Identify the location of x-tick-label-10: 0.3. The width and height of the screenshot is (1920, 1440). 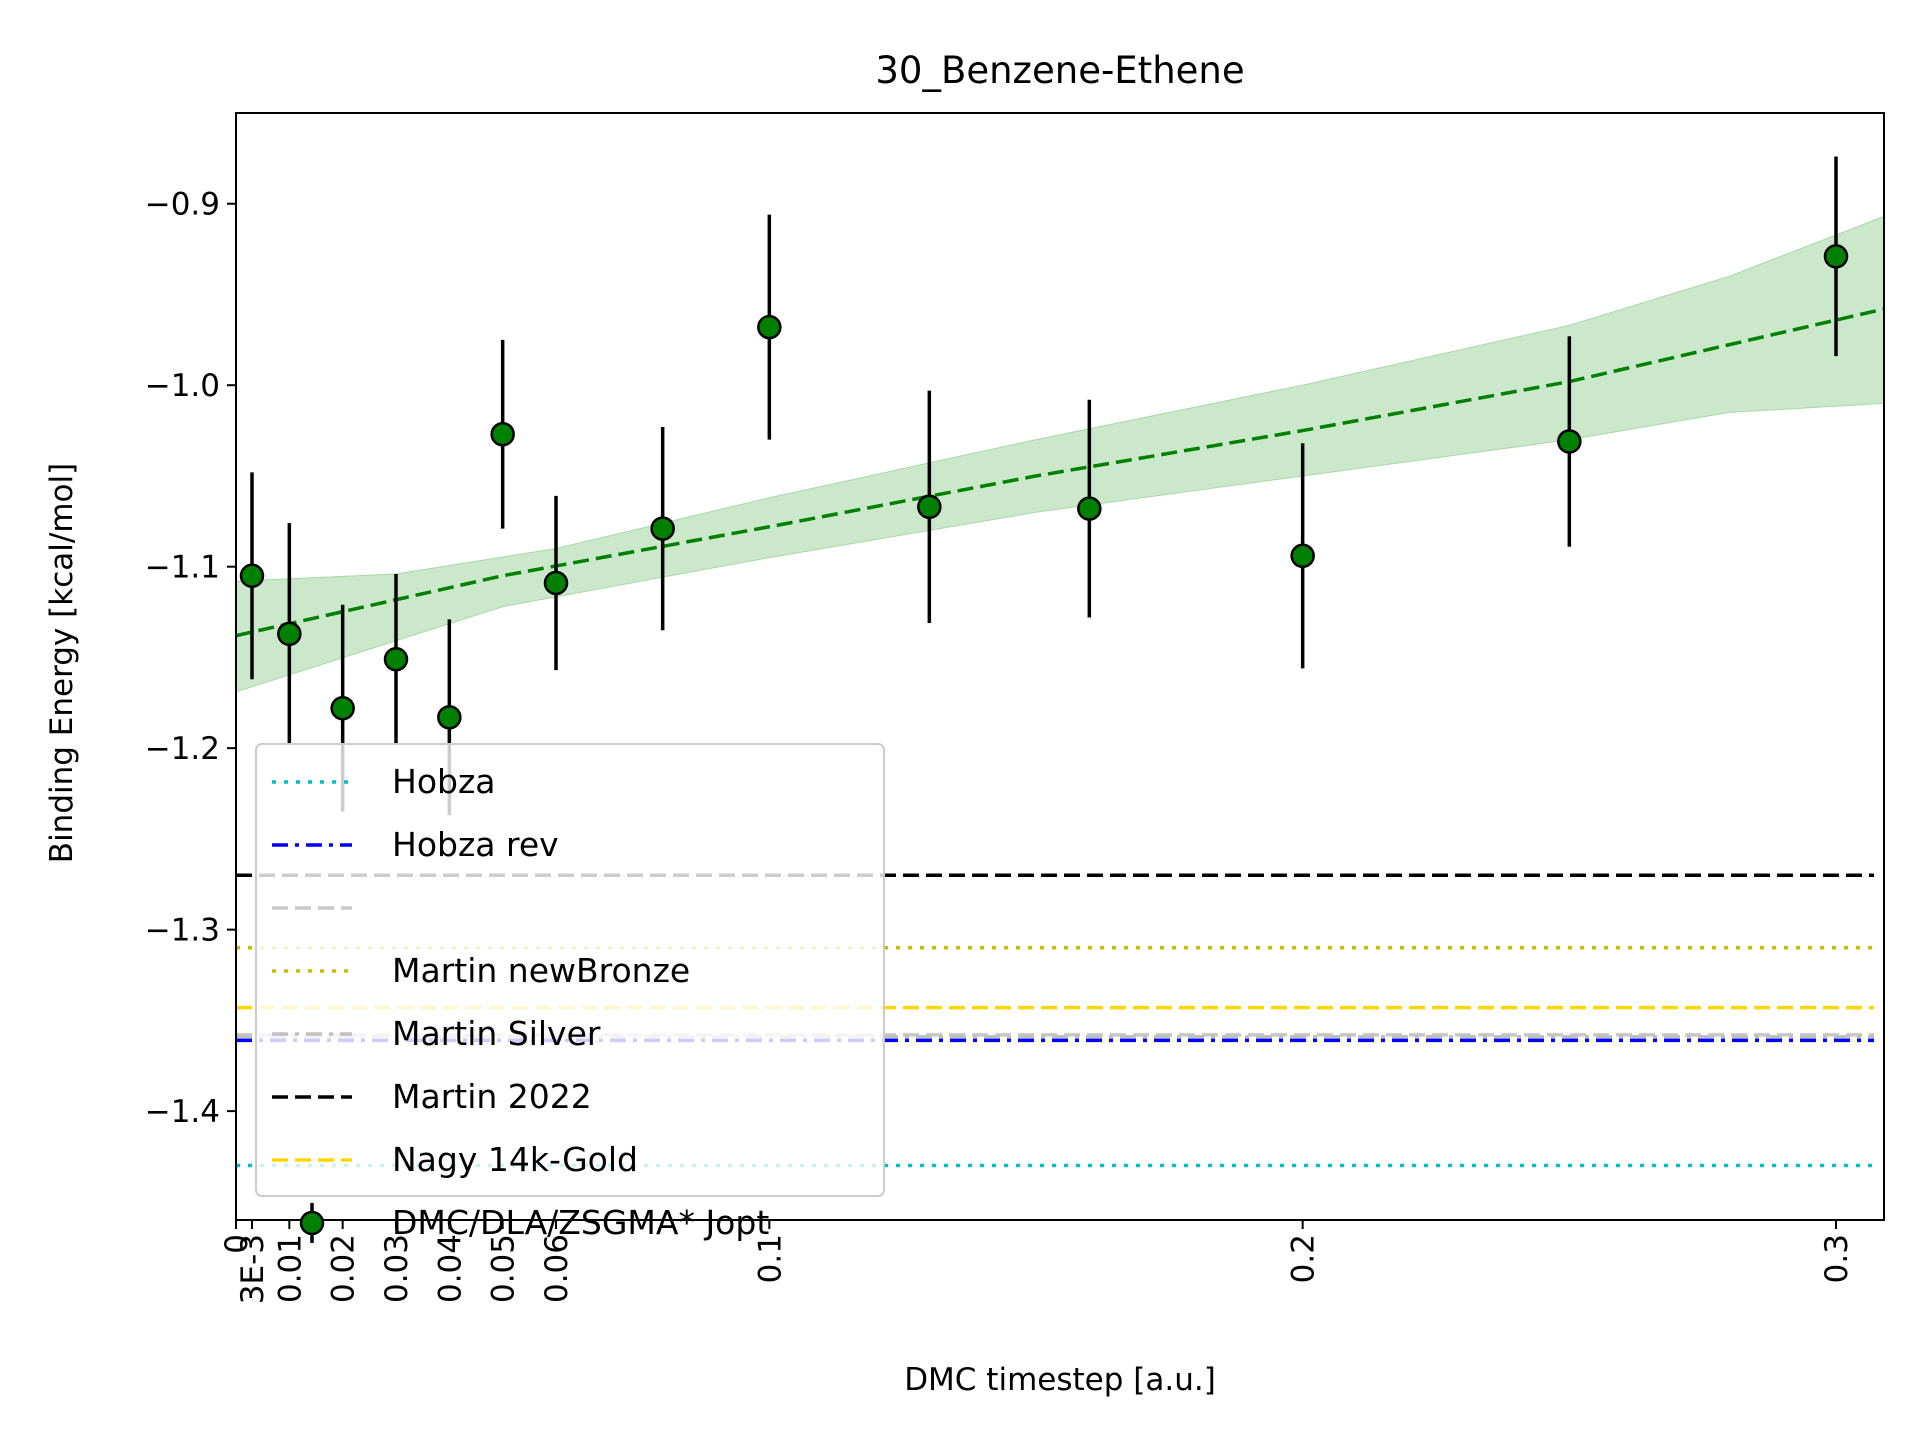
(1837, 1258).